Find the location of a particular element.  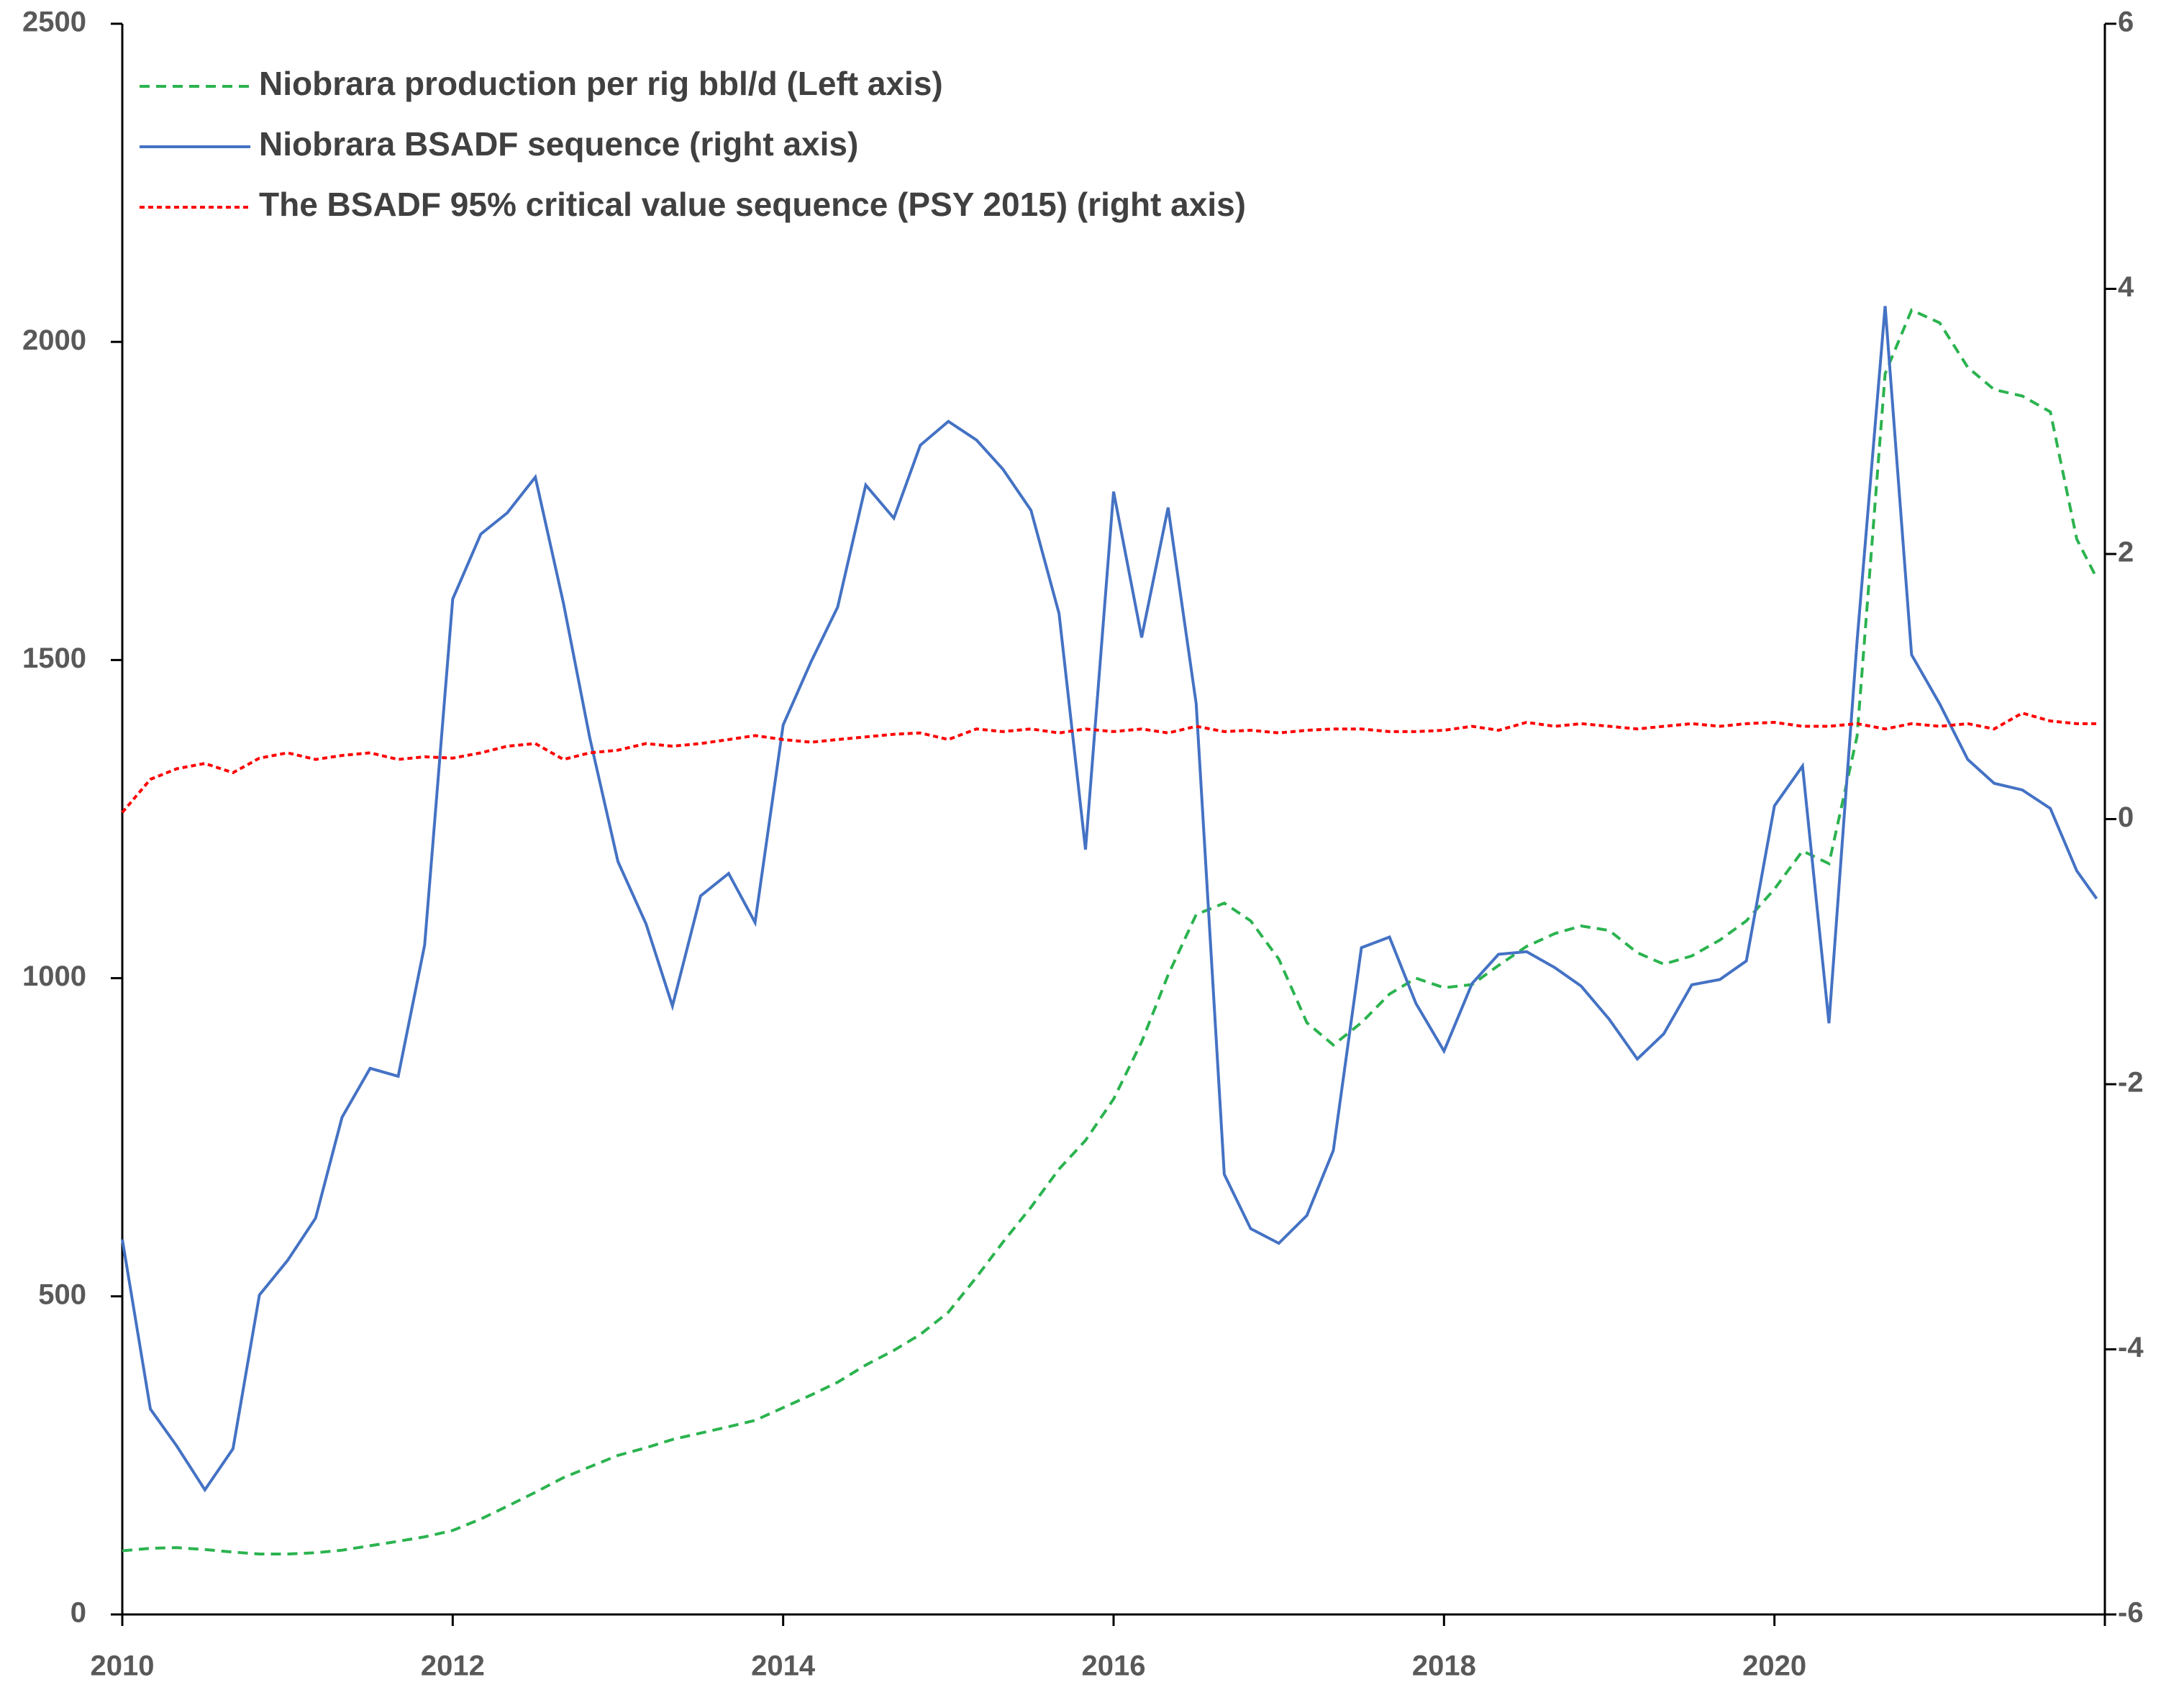

legend-label: Niobrara BSADF sequence (right axis) is located at coordinates (558, 144).